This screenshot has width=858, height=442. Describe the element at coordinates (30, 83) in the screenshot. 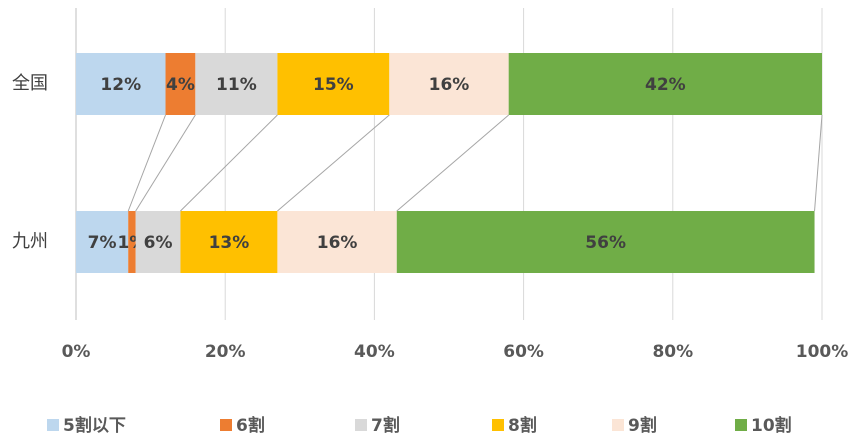

I see `y-tick-label: 全国` at that location.